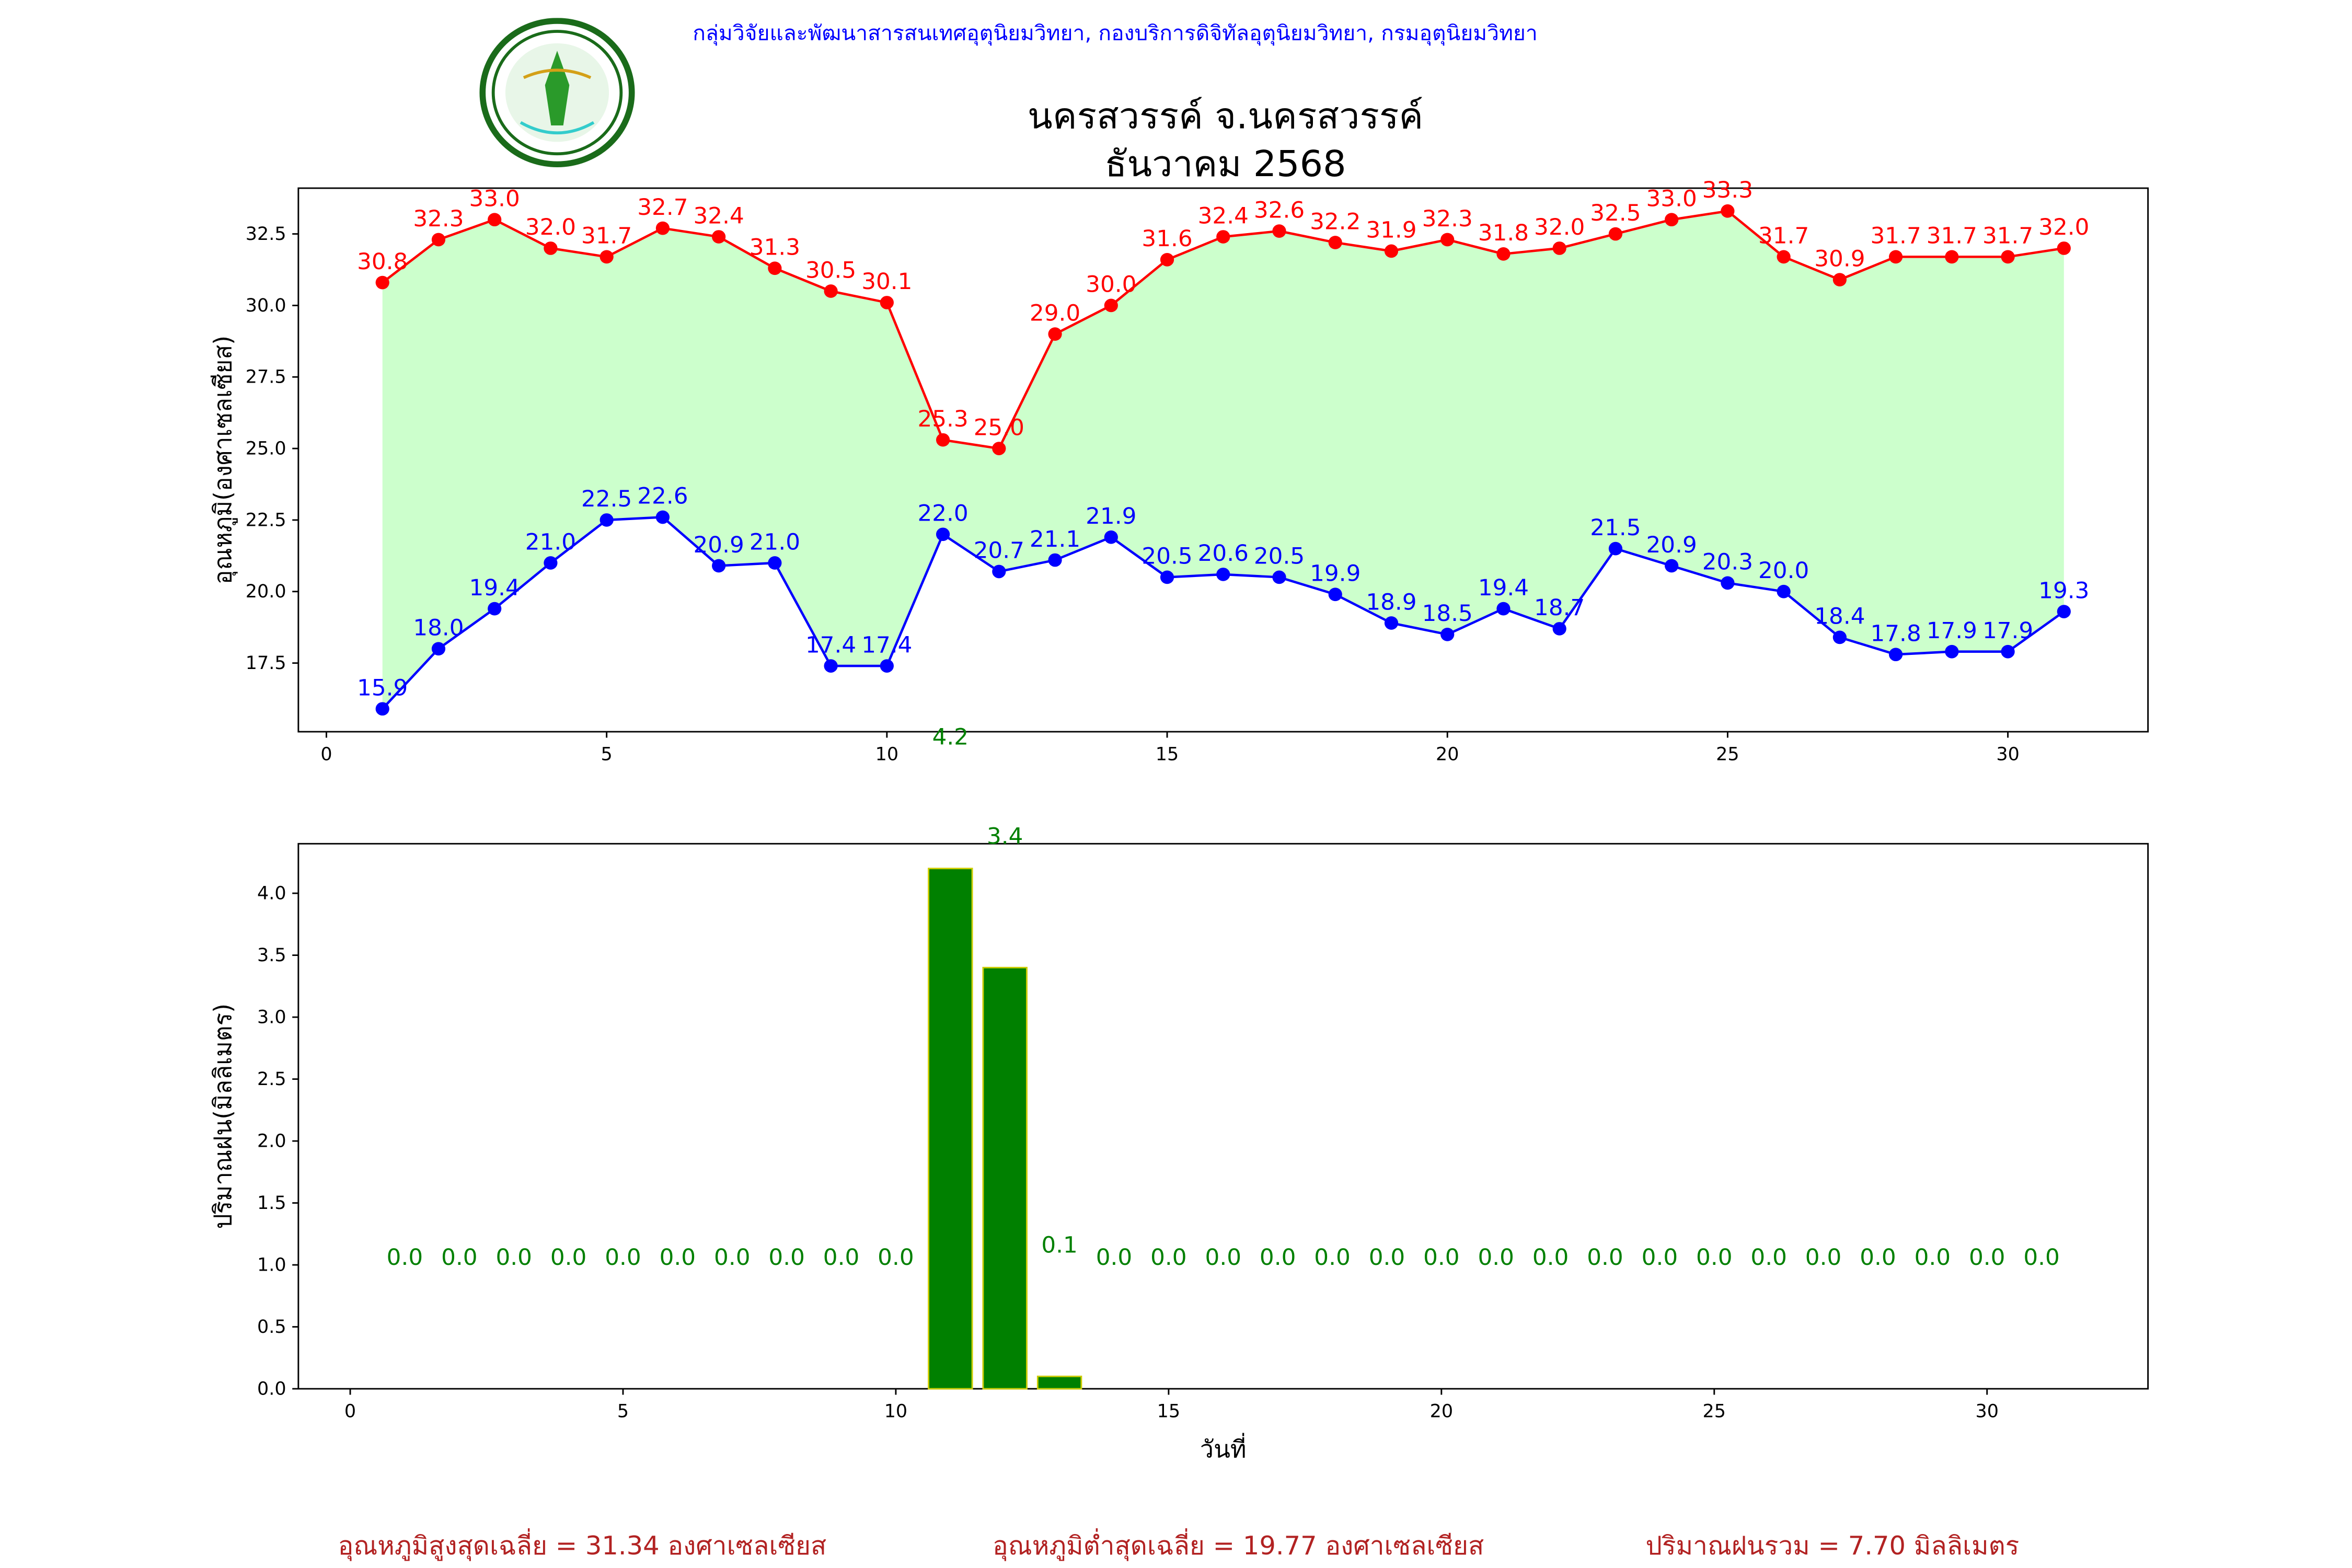 The width and height of the screenshot is (2352, 1568). Describe the element at coordinates (1167, 239) in the screenshot. I see `high-temp-label: 31.6` at that location.